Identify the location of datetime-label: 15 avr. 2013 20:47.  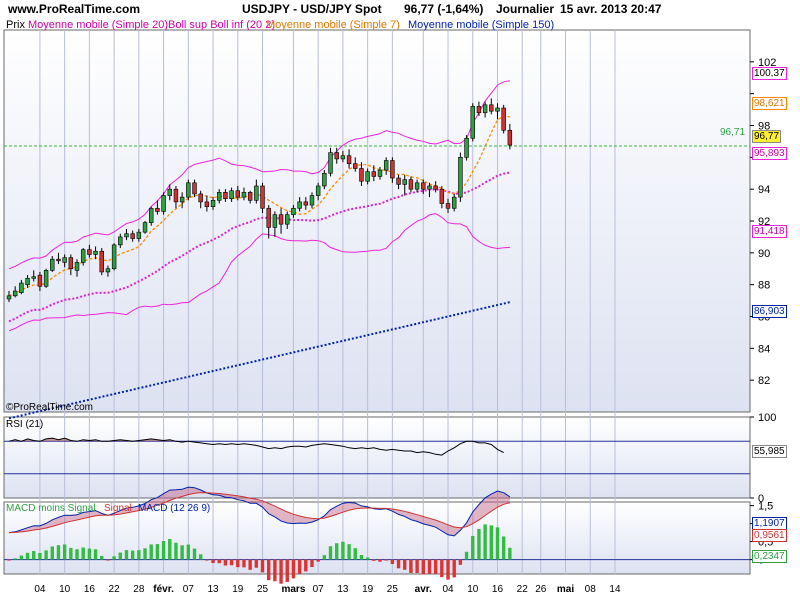
(611, 9).